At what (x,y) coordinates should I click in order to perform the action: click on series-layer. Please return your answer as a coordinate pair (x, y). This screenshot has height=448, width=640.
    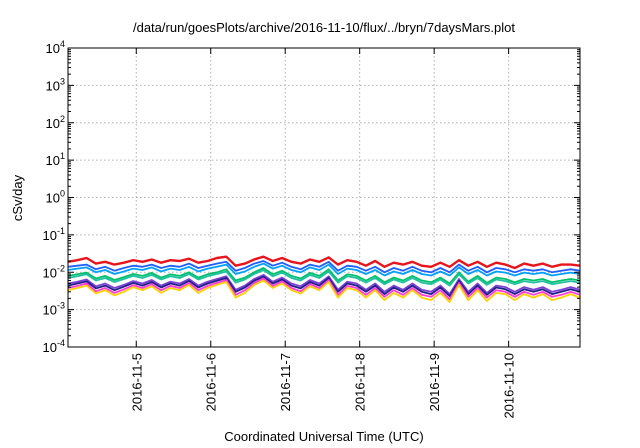
    Looking at the image, I should click on (324, 279).